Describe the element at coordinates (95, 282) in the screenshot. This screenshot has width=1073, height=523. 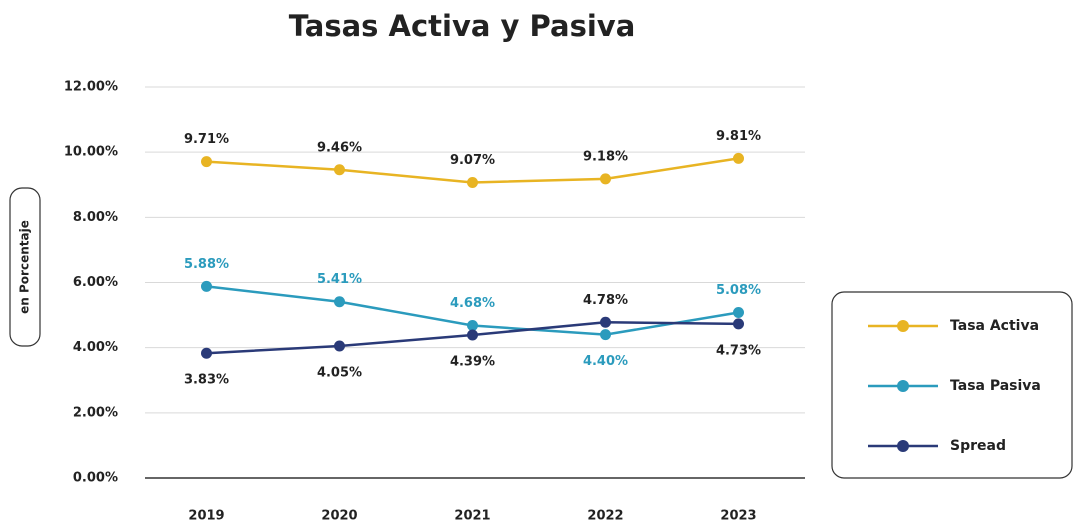
I see `y-tick-label: 6.00%` at that location.